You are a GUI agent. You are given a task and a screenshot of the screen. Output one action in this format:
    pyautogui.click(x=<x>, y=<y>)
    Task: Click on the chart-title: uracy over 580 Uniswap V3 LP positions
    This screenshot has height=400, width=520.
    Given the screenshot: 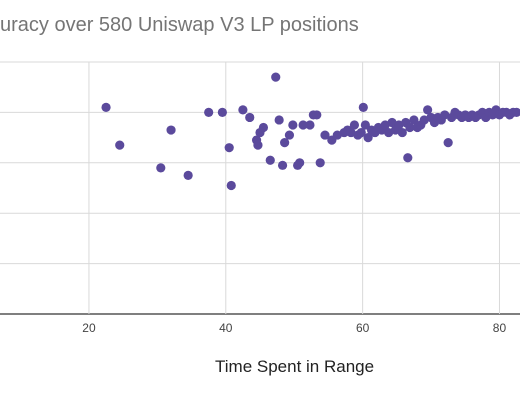 What is the action you would take?
    pyautogui.click(x=179, y=25)
    